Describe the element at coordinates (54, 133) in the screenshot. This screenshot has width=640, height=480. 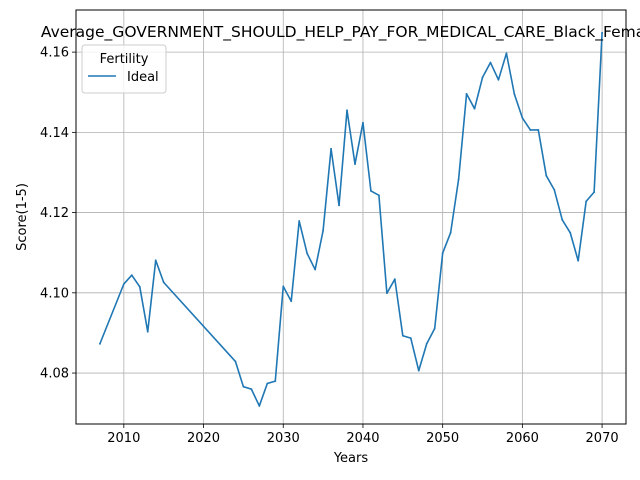
I see `y-tick-label: 4.14` at that location.